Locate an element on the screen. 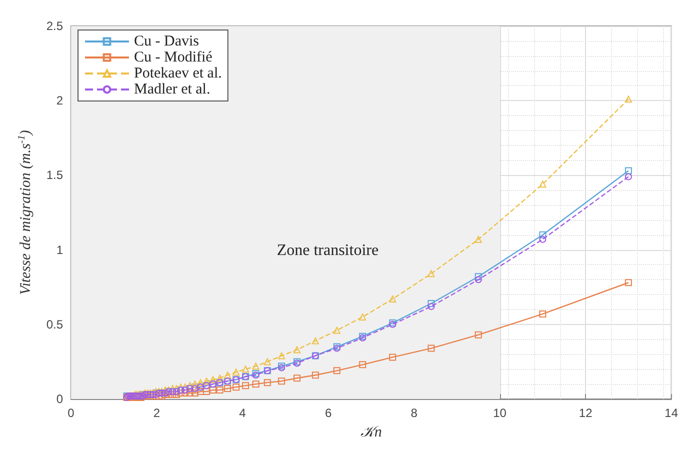 The width and height of the screenshot is (689, 453). y-tick-label: 0.5 is located at coordinates (55, 324).